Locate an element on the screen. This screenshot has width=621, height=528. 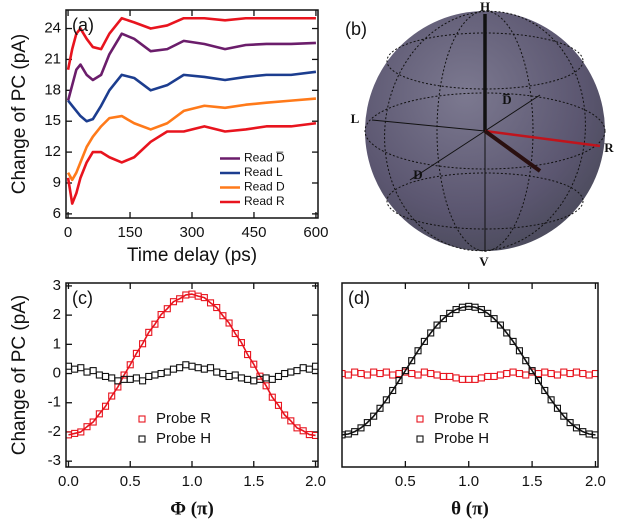
x-tick-label: 600 is located at coordinates (315, 232).